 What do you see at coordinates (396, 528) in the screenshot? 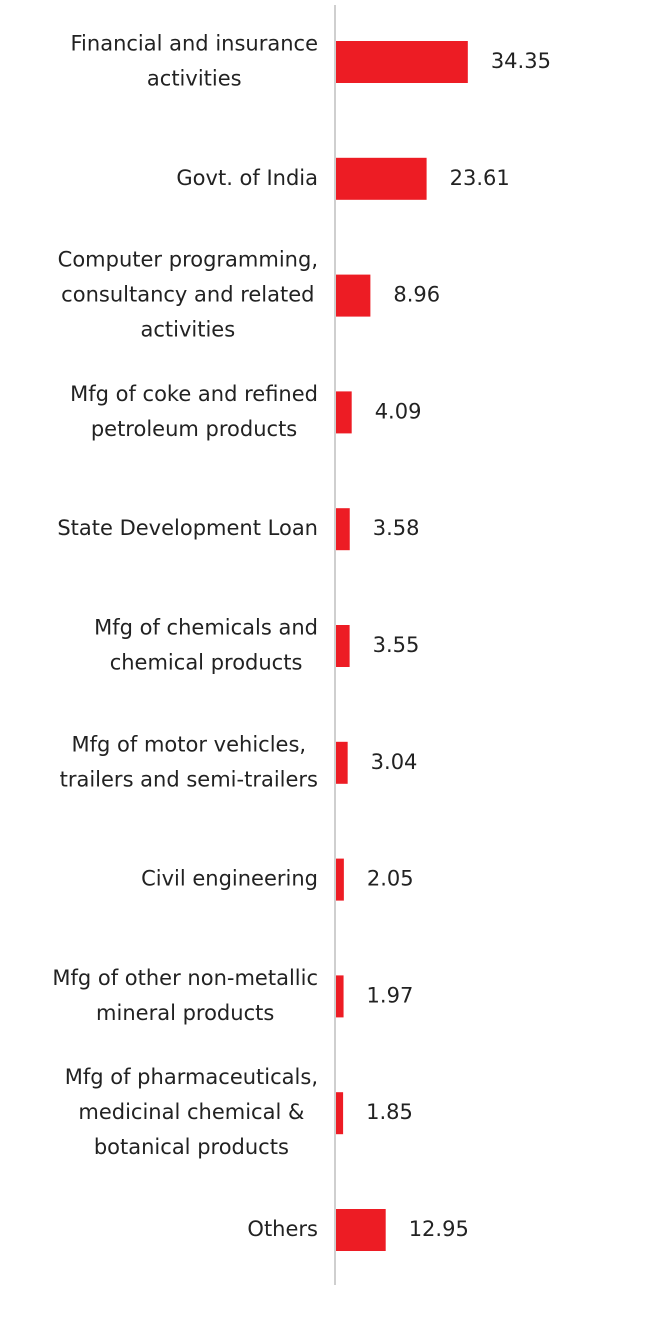
I see `value-label: 3.58` at bounding box center [396, 528].